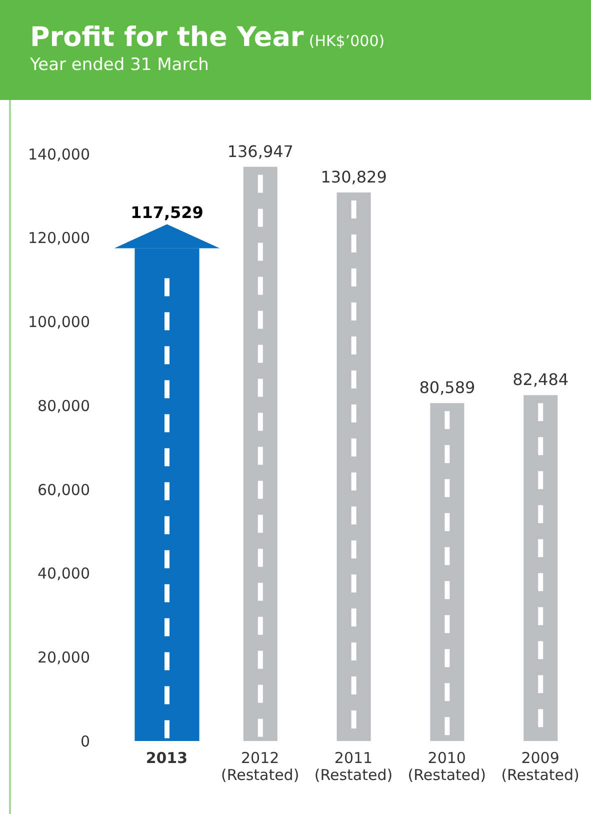  Describe the element at coordinates (540, 380) in the screenshot. I see `data-label: 82,484` at that location.